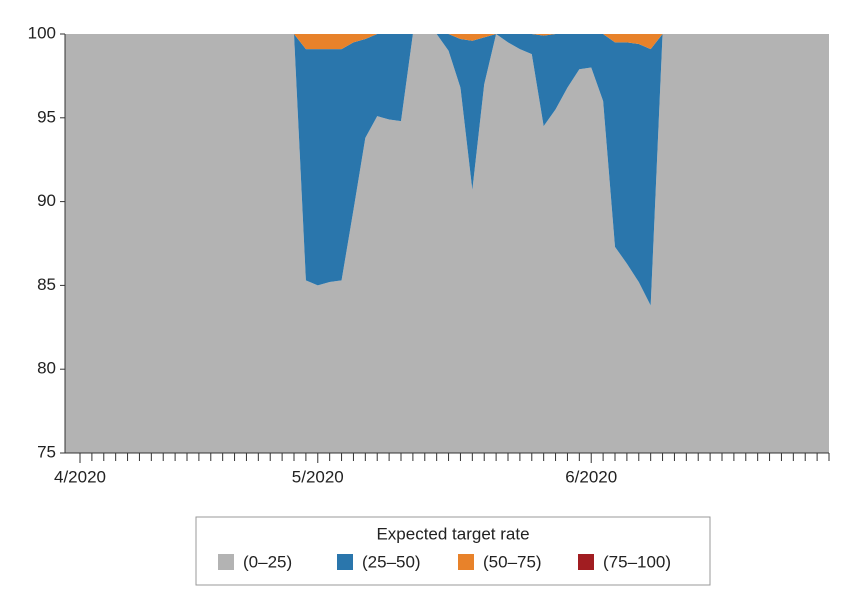  Describe the element at coordinates (46, 368) in the screenshot. I see `y-tick-label: 80` at that location.